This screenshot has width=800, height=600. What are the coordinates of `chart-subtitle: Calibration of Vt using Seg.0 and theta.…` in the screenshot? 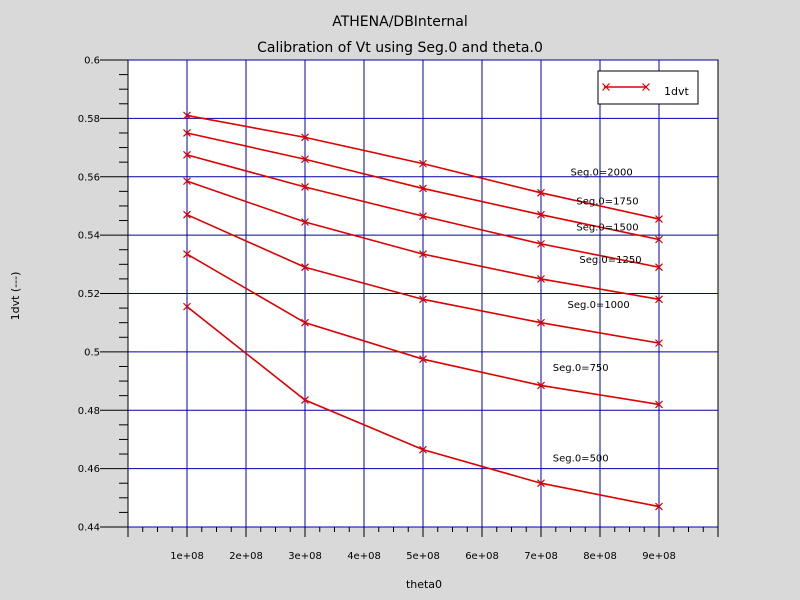 It's located at (400, 48).